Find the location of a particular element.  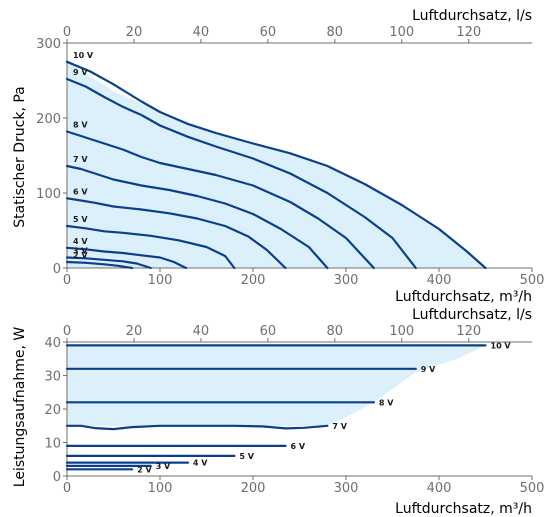

power-x2-tick-label: 40 is located at coordinates (201, 331).